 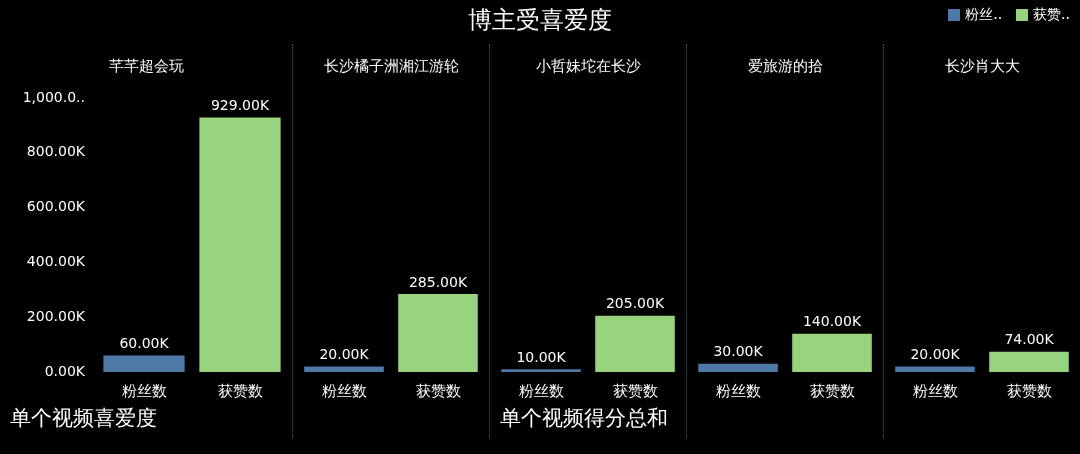 I want to click on legend-label: 粉丝.., so click(x=984, y=15).